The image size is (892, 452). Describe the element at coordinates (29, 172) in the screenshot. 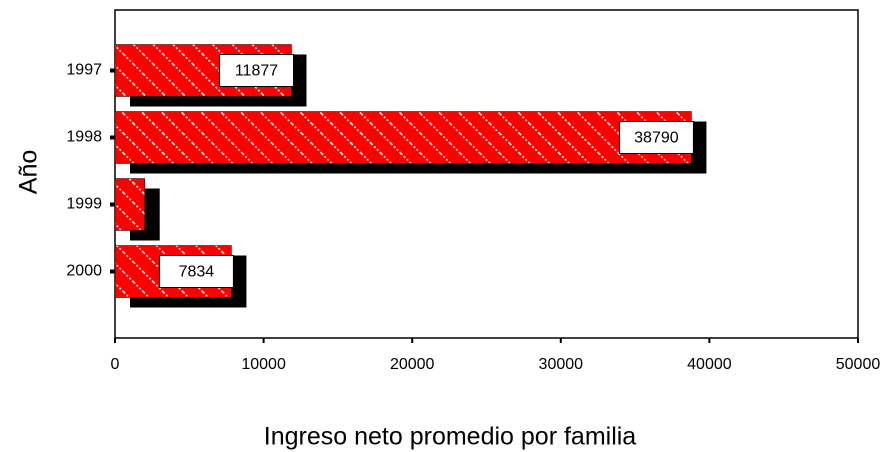

I see `y-axis-label: Año` at that location.